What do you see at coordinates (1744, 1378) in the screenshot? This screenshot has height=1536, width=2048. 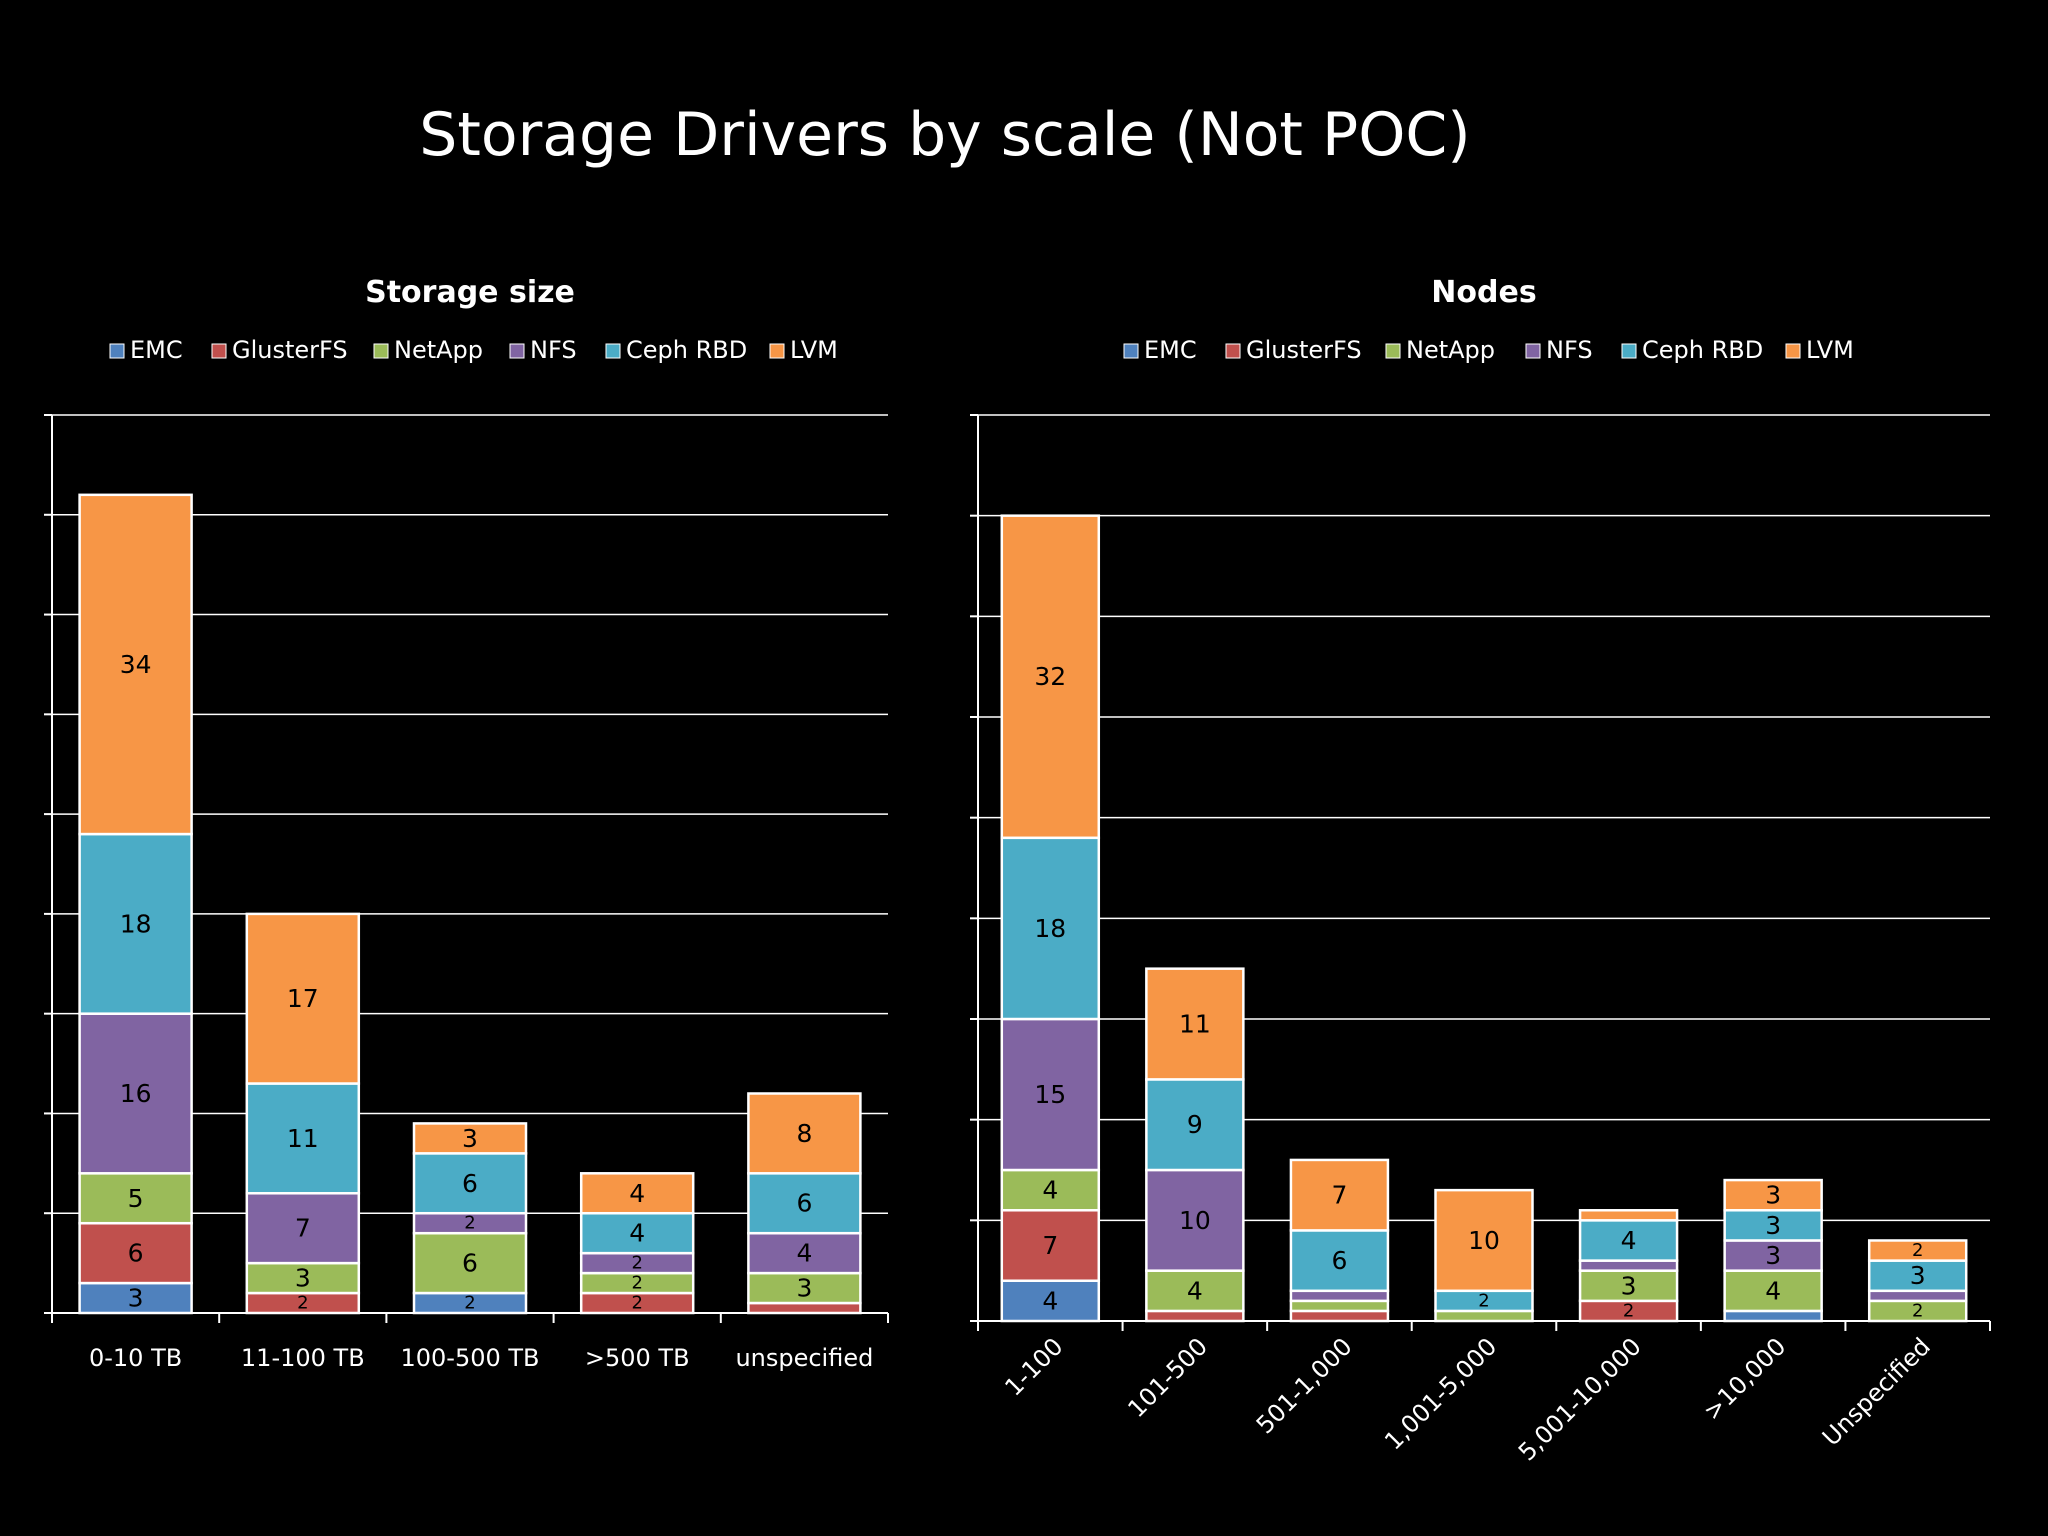 I see `x-tick-label: >10,000` at bounding box center [1744, 1378].